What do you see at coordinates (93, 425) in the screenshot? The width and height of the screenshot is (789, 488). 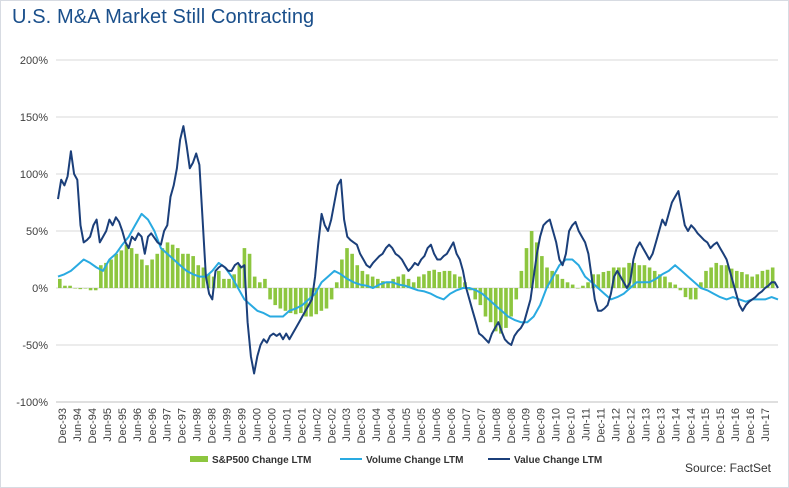 I see `x-tick-label: Dec-94` at bounding box center [93, 425].